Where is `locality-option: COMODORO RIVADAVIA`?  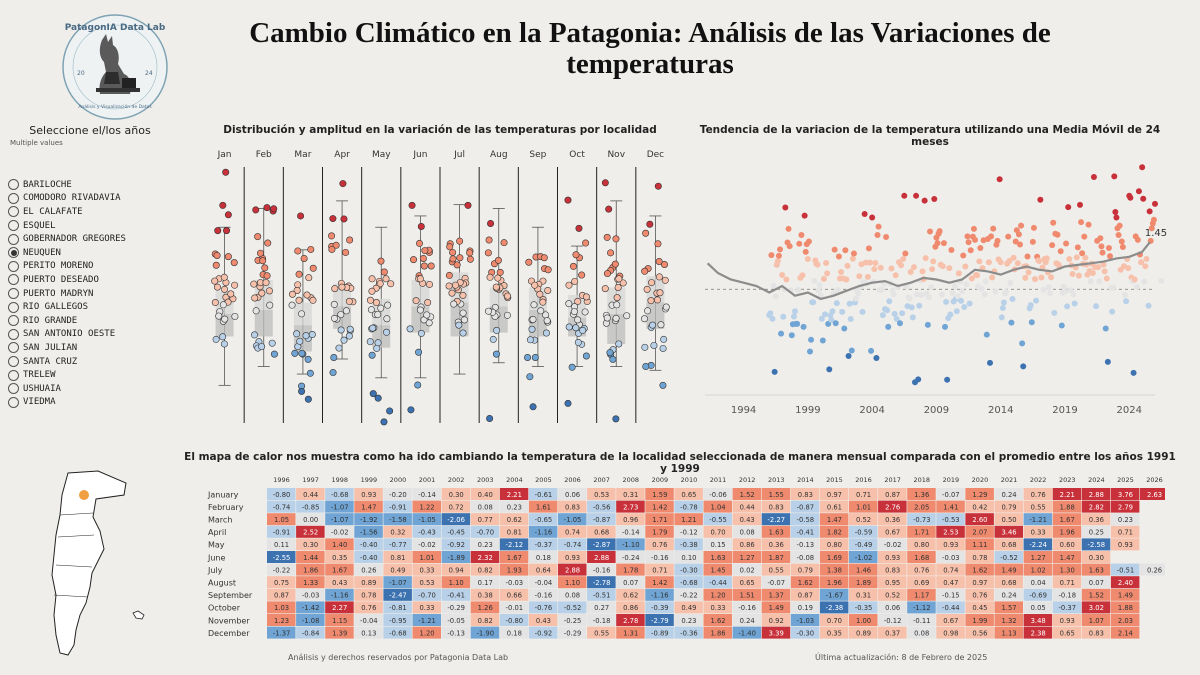 locality-option: COMODORO RIVADAVIA is located at coordinates (67, 199).